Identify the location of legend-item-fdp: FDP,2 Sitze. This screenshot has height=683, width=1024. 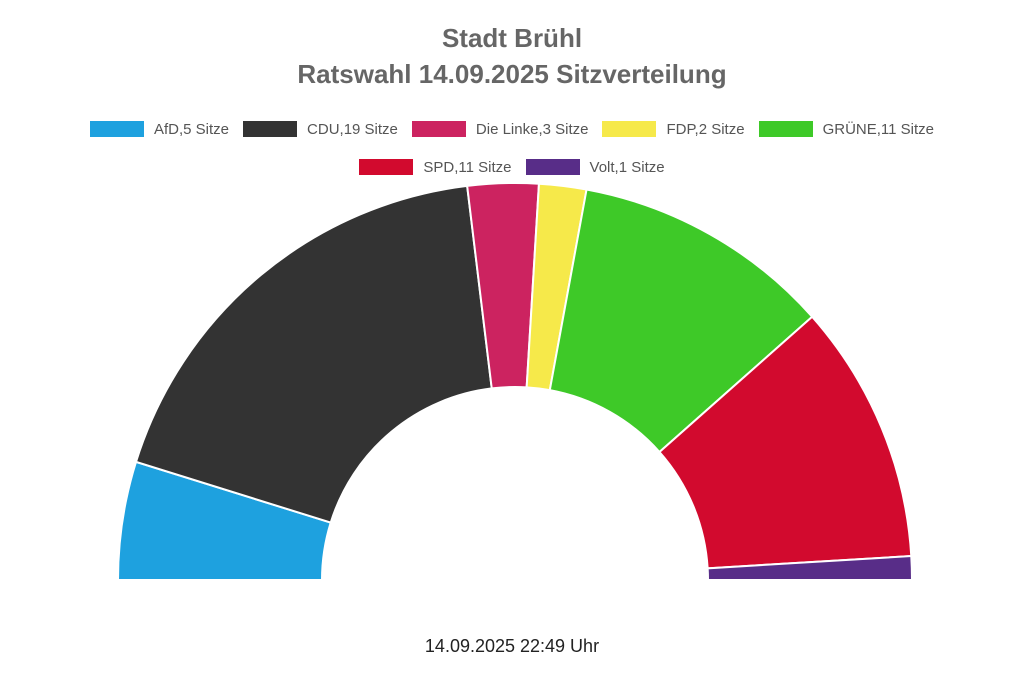
(673, 129).